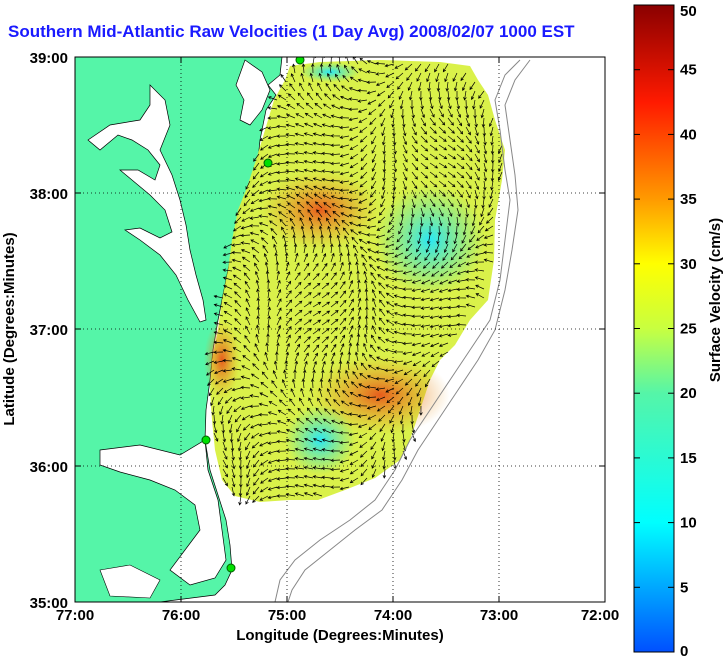 This screenshot has height=659, width=724. I want to click on colorbar-tick-label: 10, so click(688, 523).